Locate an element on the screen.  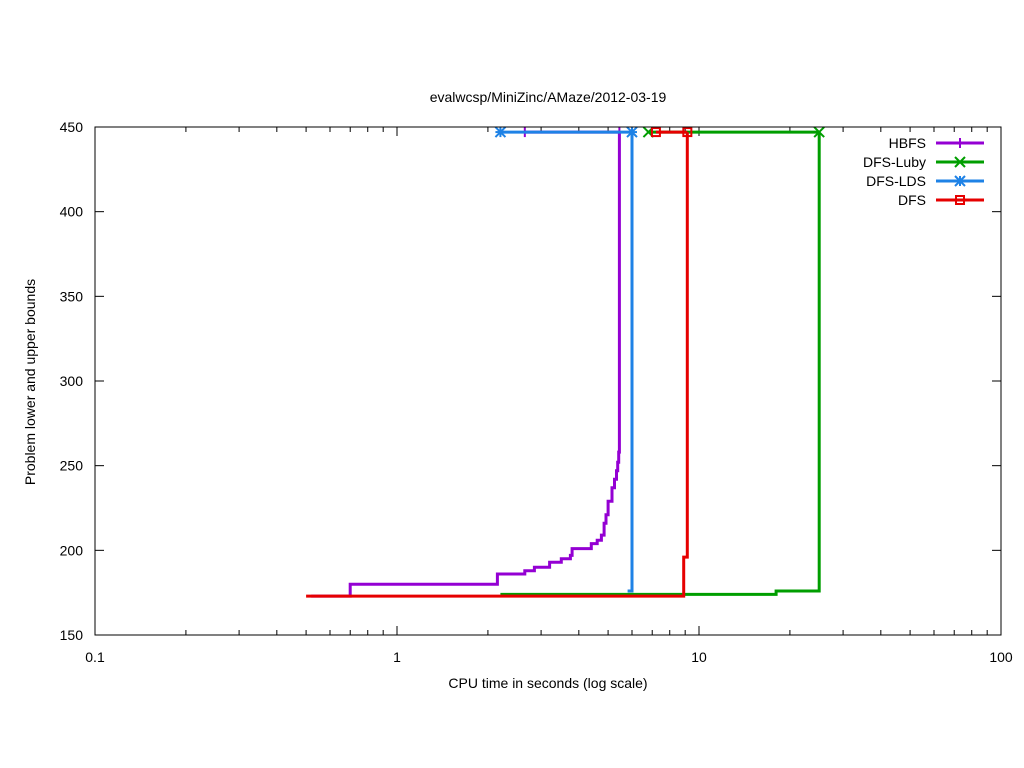
legend-label-dfs-luby: DFS-Luby is located at coordinates (894, 162).